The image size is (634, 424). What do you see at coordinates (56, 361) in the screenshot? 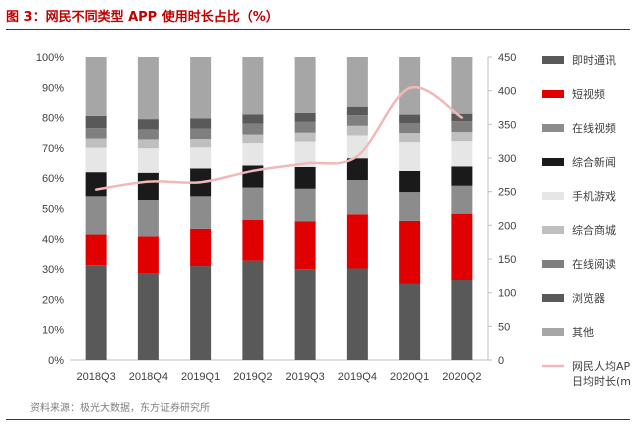
I see `y-tick-label: 0%` at bounding box center [56, 361].